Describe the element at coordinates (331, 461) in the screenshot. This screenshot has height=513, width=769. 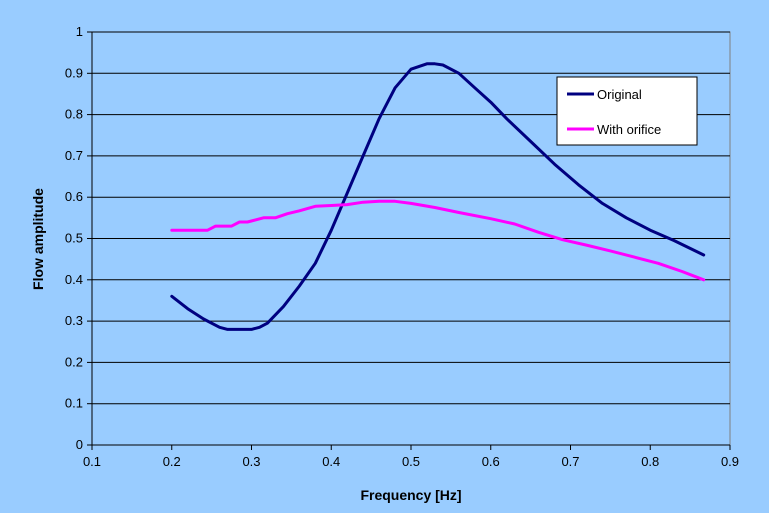
I see `x-tick-label: 0.4` at that location.